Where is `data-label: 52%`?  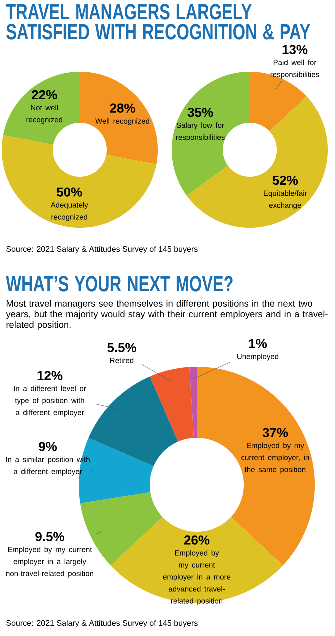
data-label: 52% is located at coordinates (285, 181).